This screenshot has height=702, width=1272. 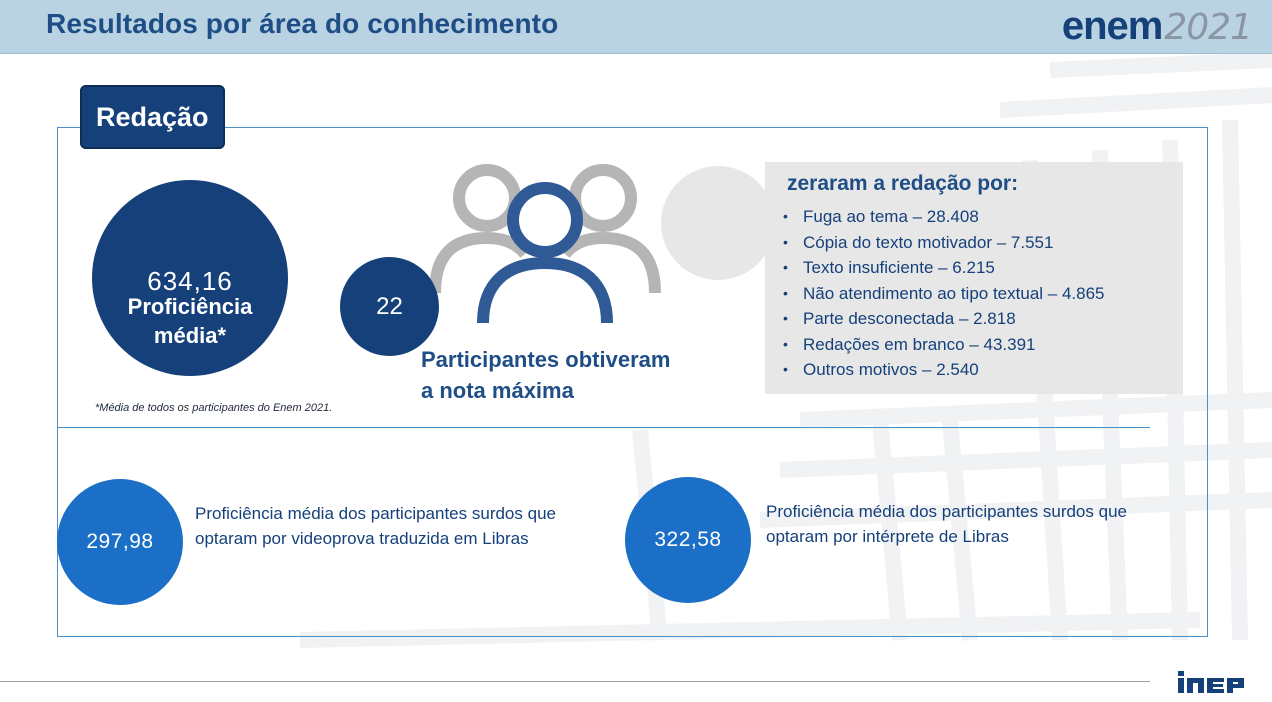 I want to click on logo-word: enem, so click(x=1112, y=26).